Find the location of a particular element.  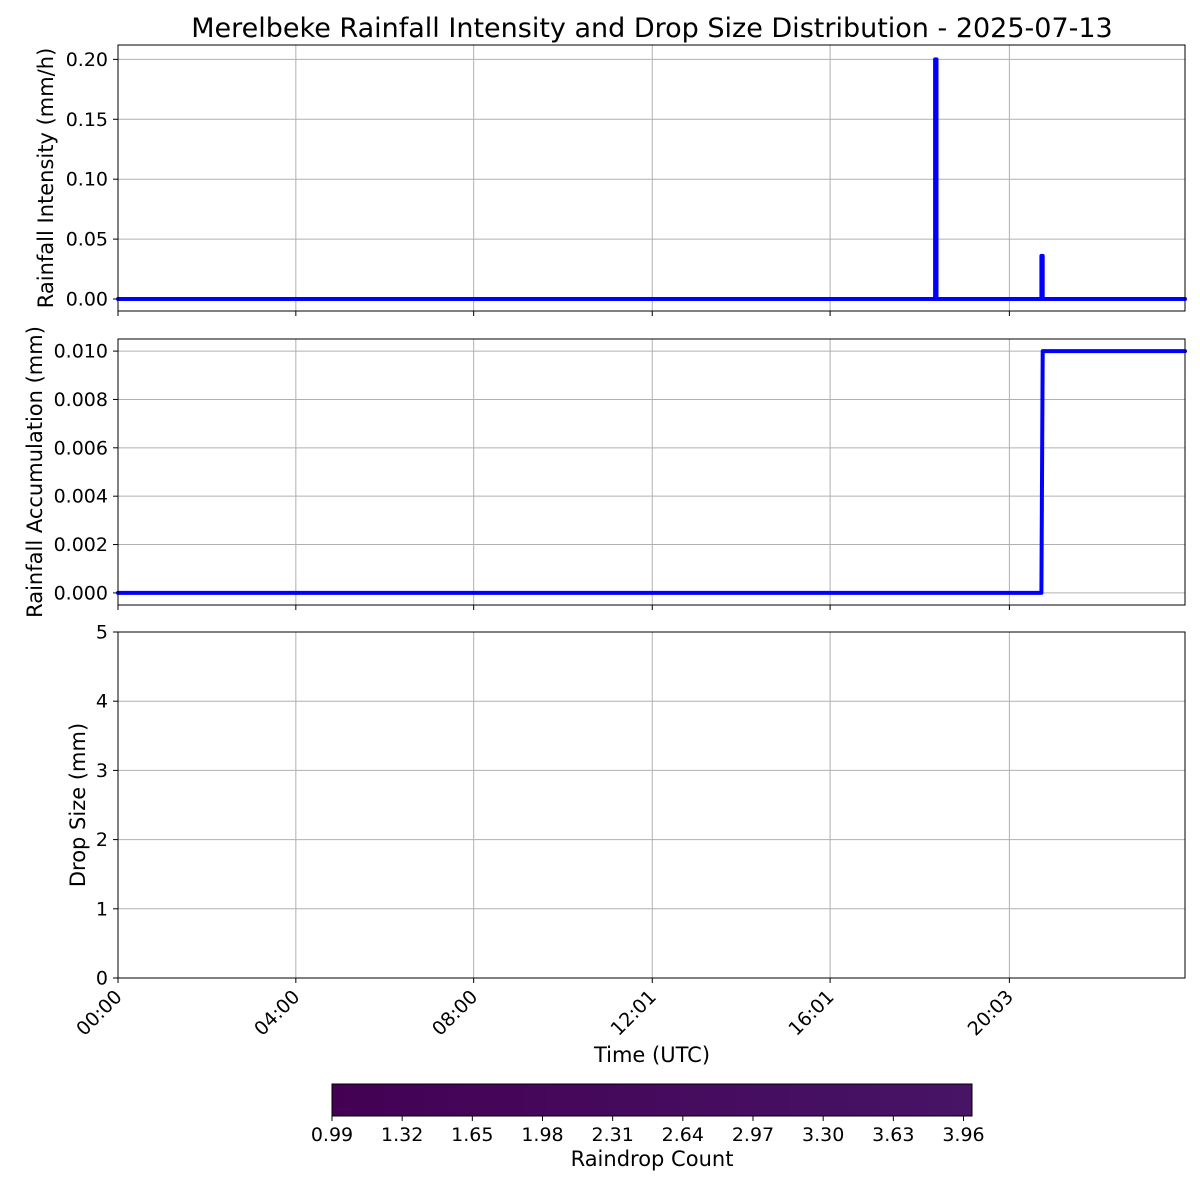

xtick-label-5: 20:03 is located at coordinates (991, 1013).